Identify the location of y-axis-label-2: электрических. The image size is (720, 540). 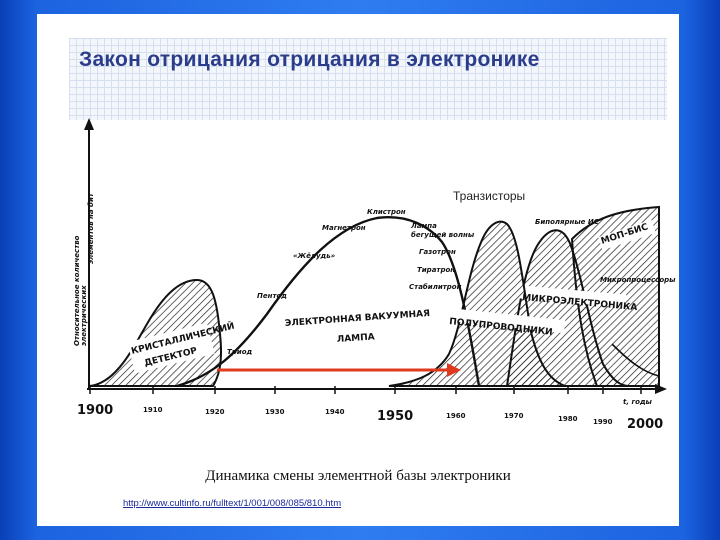
(84, 315).